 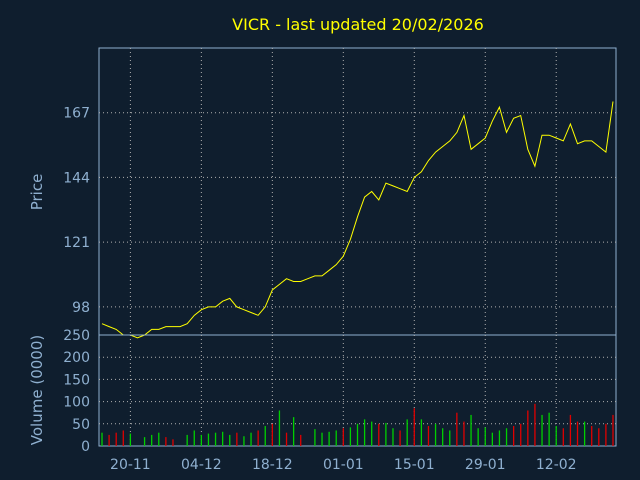 What do you see at coordinates (357, 424) in the screenshot?
I see `volume-bars` at bounding box center [357, 424].